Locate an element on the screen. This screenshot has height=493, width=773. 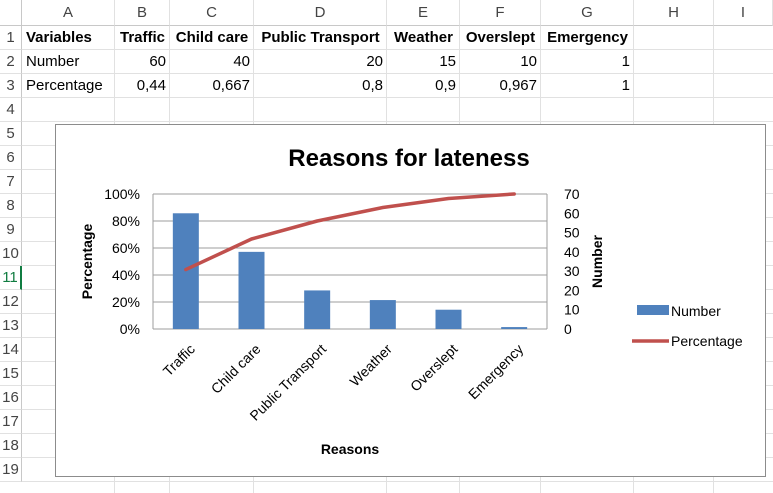
right-axis-tick-label: 50 is located at coordinates (572, 233).